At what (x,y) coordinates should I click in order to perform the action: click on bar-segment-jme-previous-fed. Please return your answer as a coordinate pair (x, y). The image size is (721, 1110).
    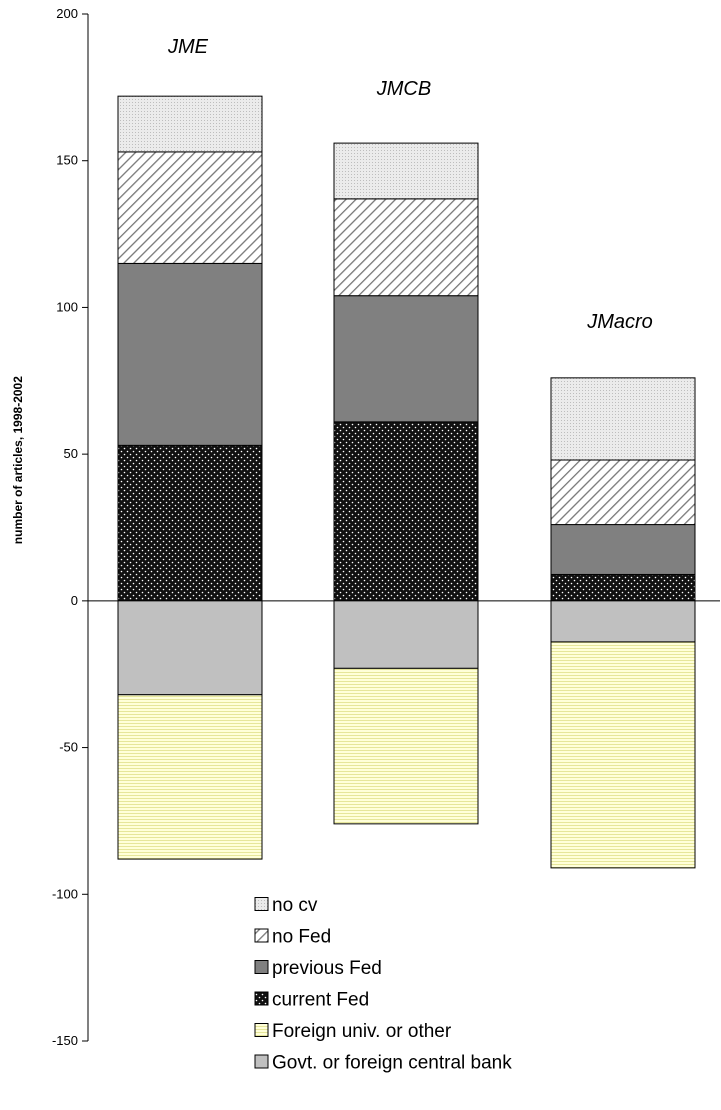
    Looking at the image, I should click on (190, 354).